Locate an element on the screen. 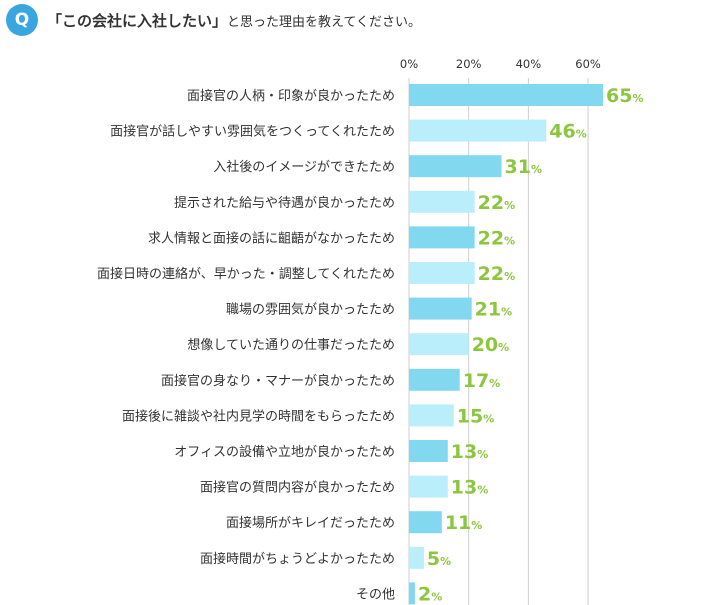 Image resolution: width=708 pixels, height=605 pixels. category-label: 面接場所がキレイだったため is located at coordinates (310, 523).